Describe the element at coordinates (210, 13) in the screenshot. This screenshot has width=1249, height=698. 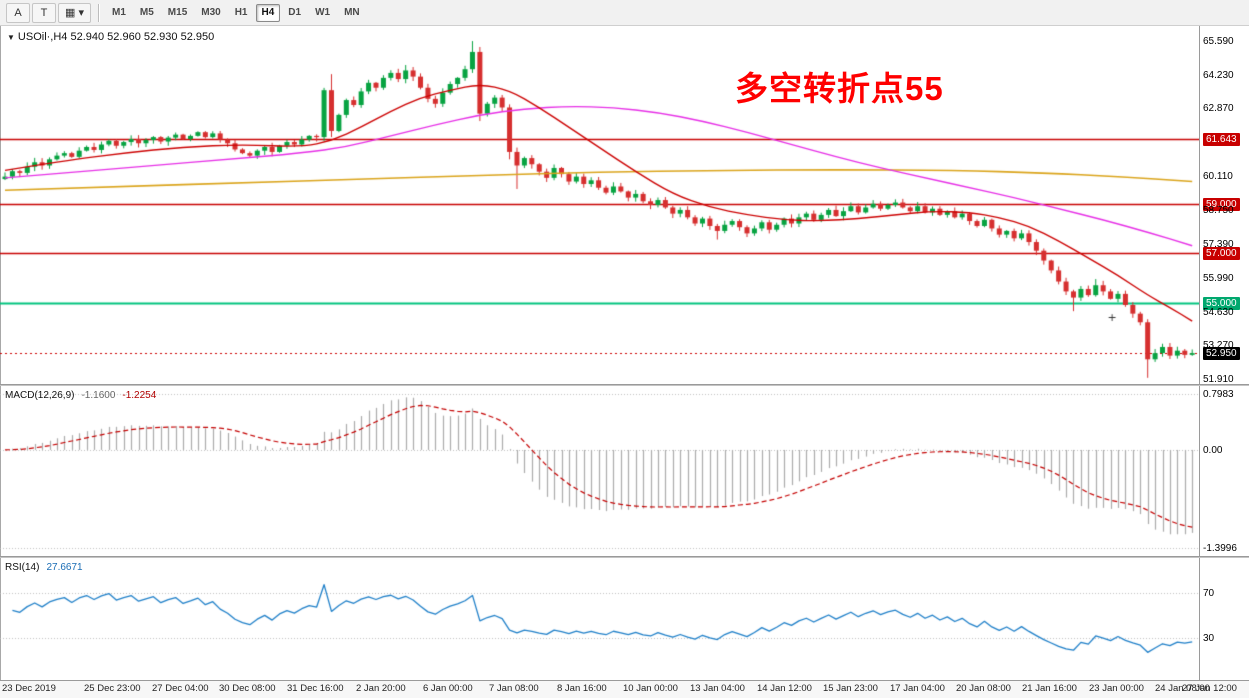
I see `timeframe-button-m30: M30` at that location.